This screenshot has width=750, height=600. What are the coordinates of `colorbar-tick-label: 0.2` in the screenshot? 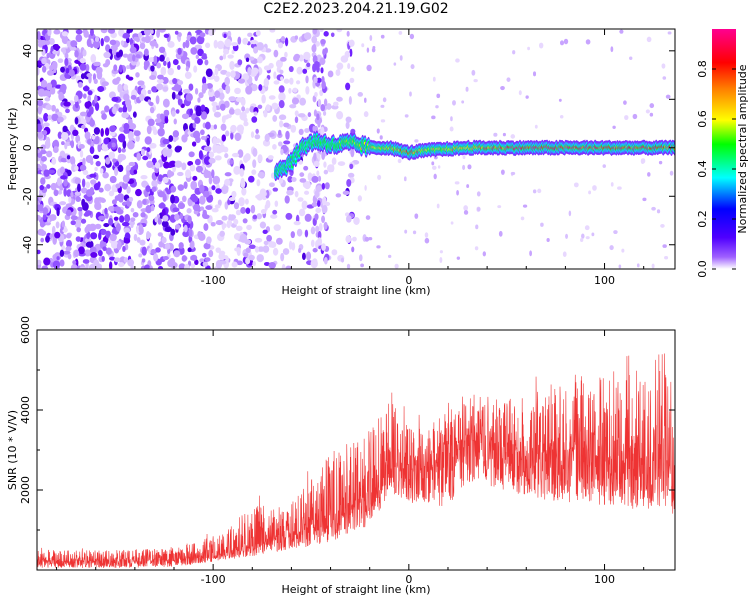 It's located at (702, 219).